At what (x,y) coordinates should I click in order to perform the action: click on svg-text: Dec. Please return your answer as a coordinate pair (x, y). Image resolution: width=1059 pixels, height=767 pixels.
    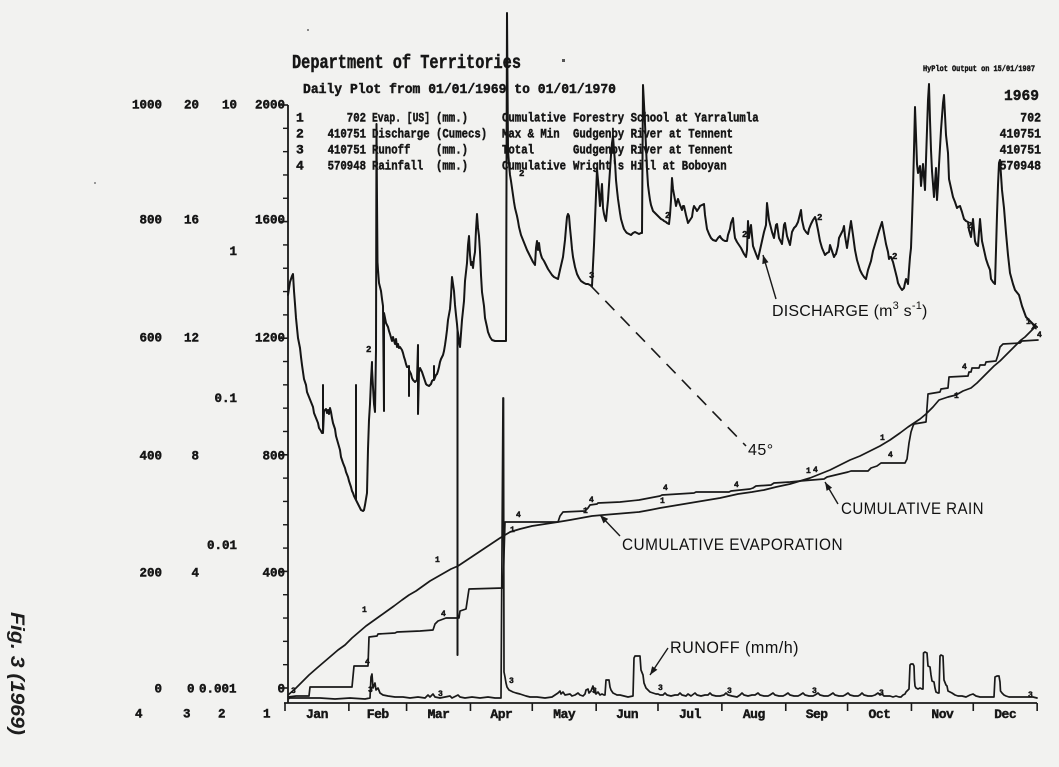
    Looking at the image, I should click on (1005, 714).